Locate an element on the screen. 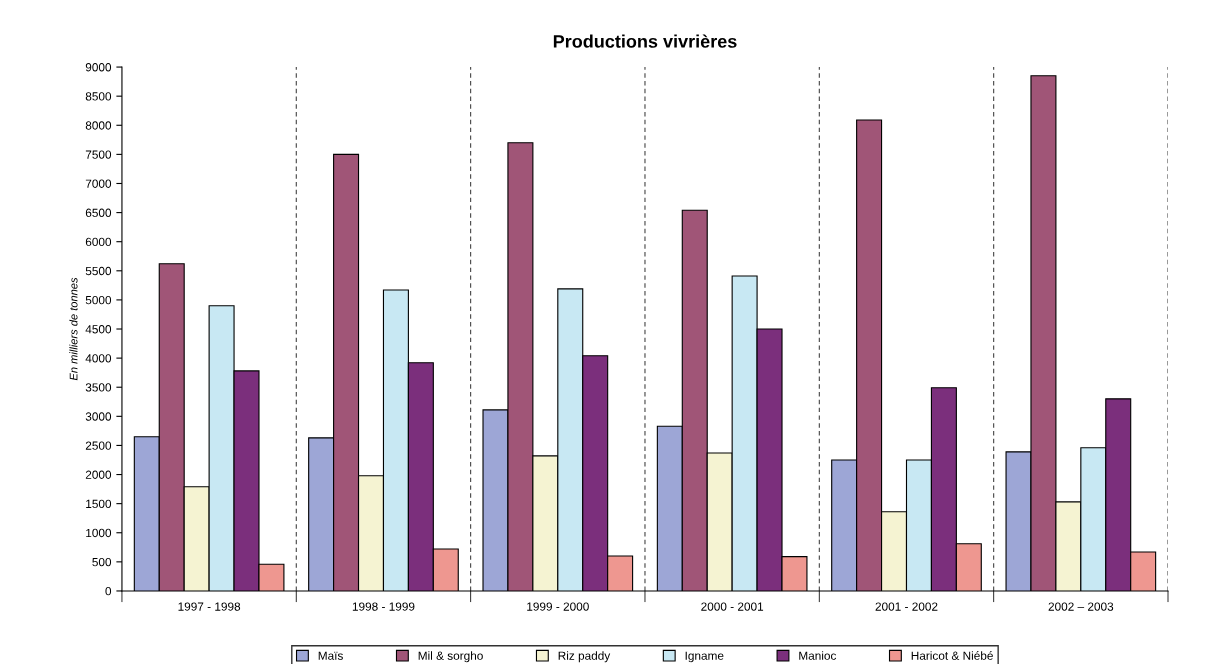  x-tick-label: 2002 – 2003 is located at coordinates (1081, 606).